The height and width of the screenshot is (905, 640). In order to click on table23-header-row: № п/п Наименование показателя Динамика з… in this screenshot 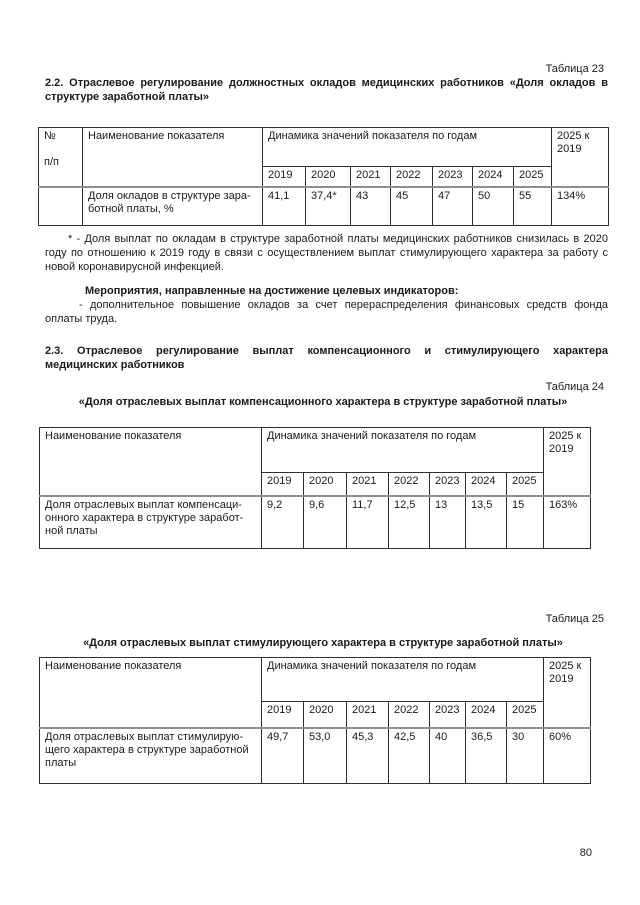, I will do `click(324, 157)`.